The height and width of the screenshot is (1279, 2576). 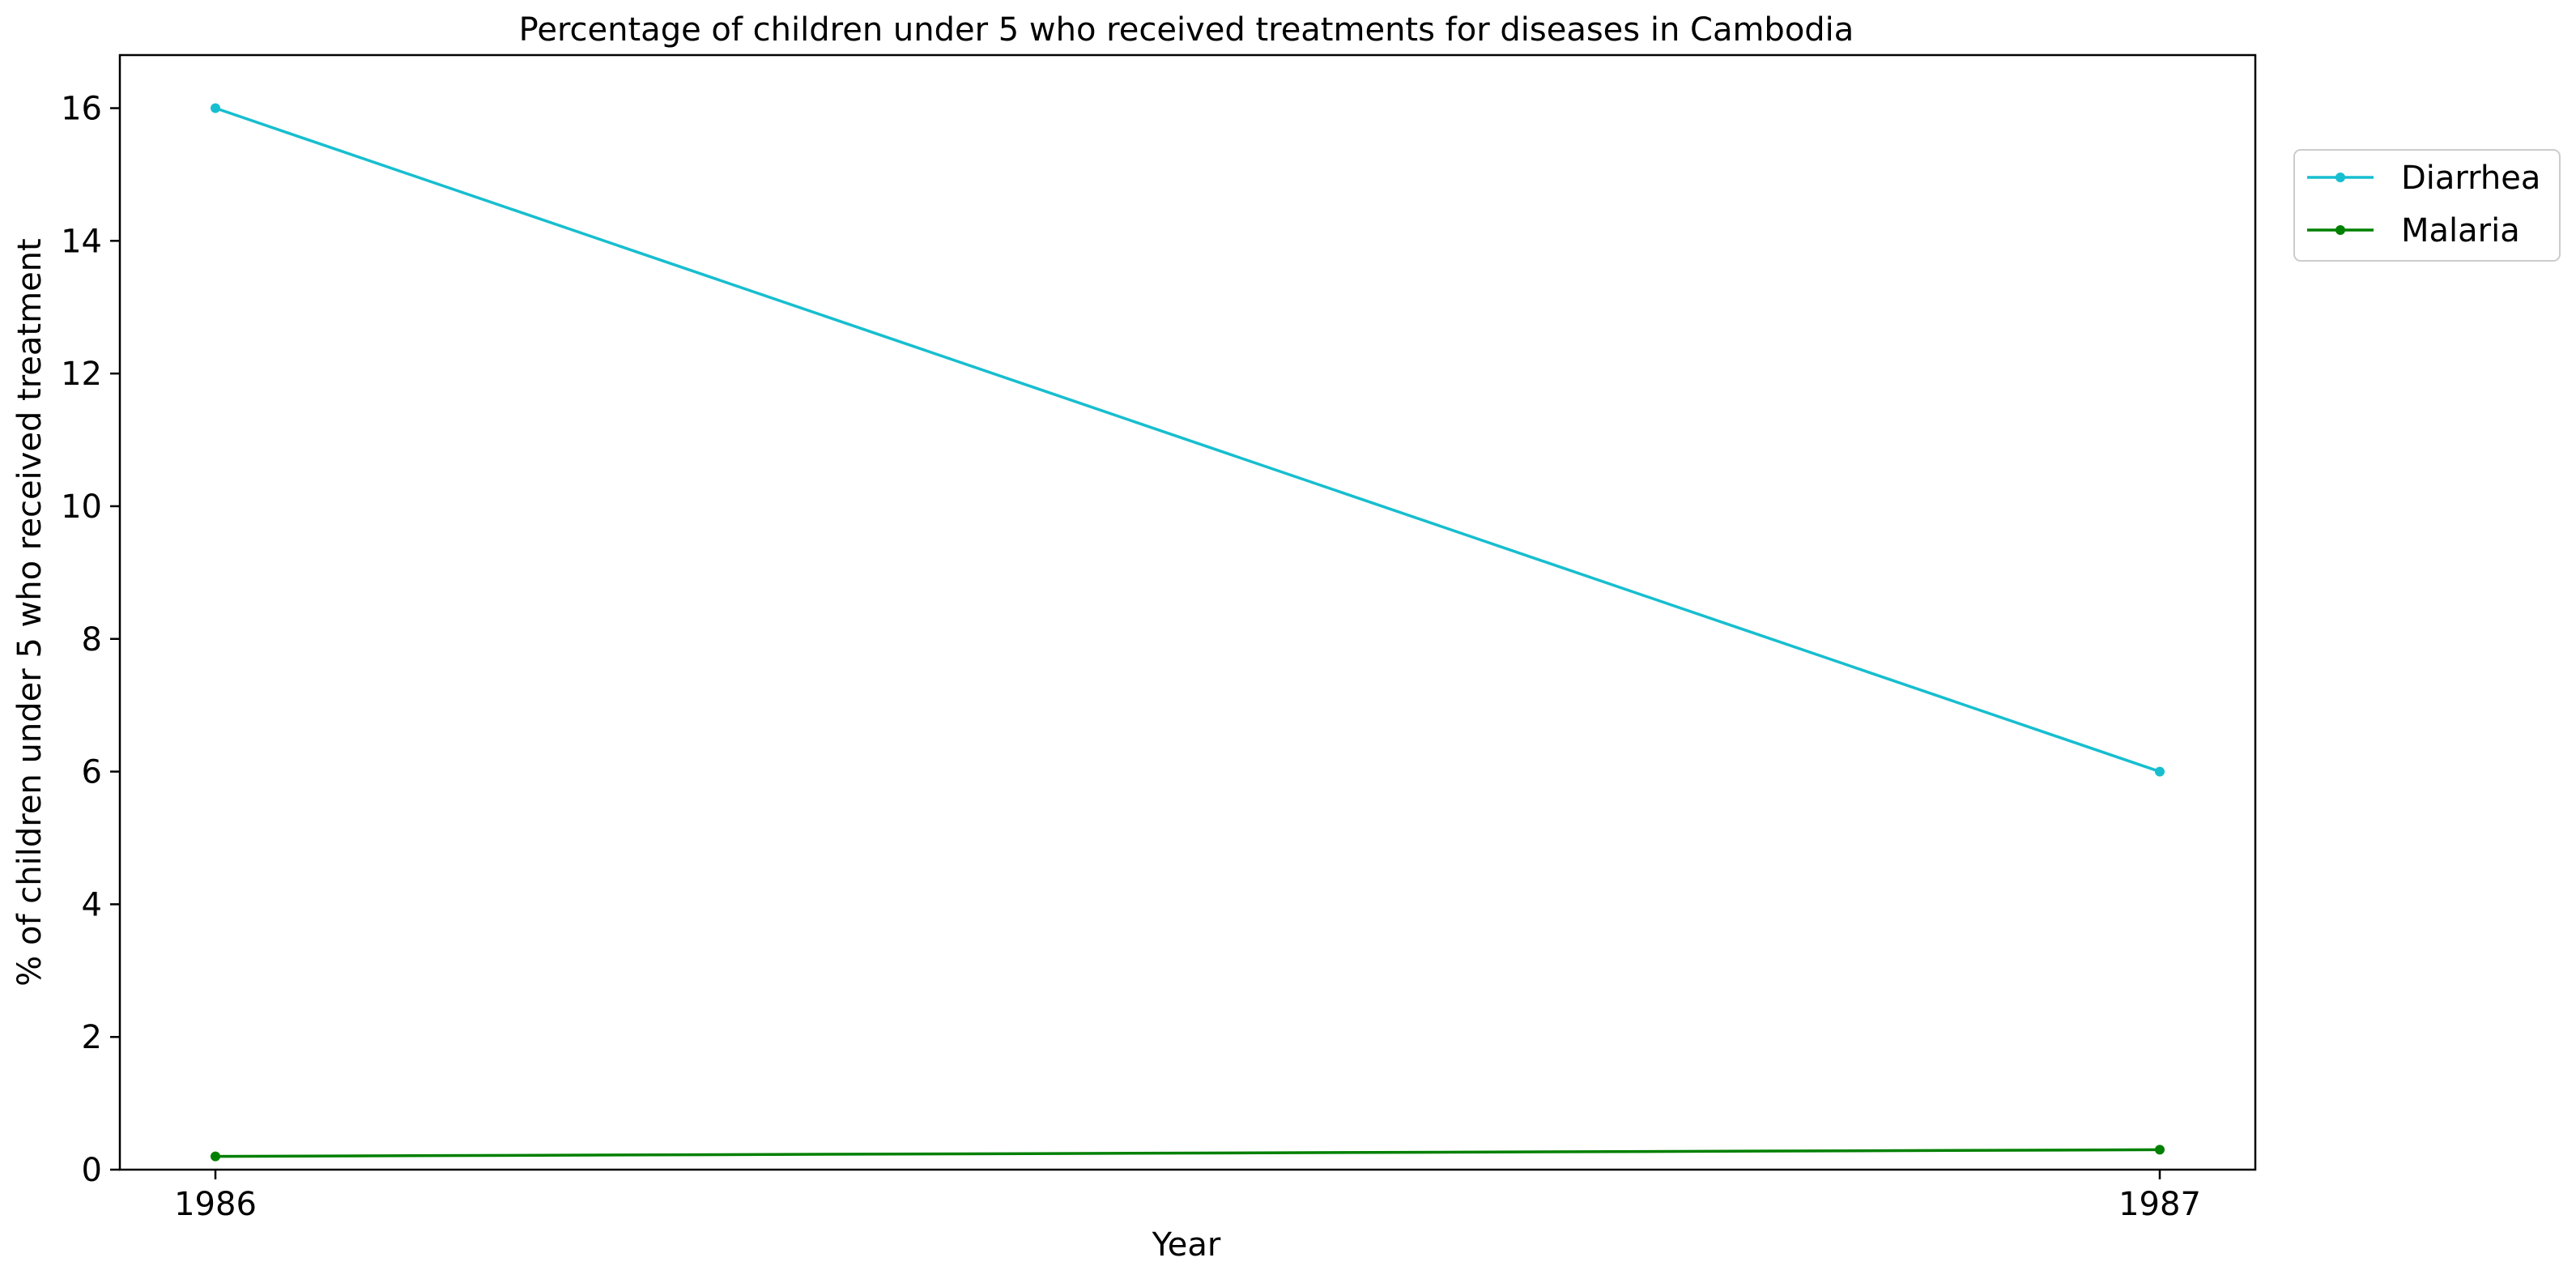 I want to click on y-tick-label: 4, so click(x=92, y=904).